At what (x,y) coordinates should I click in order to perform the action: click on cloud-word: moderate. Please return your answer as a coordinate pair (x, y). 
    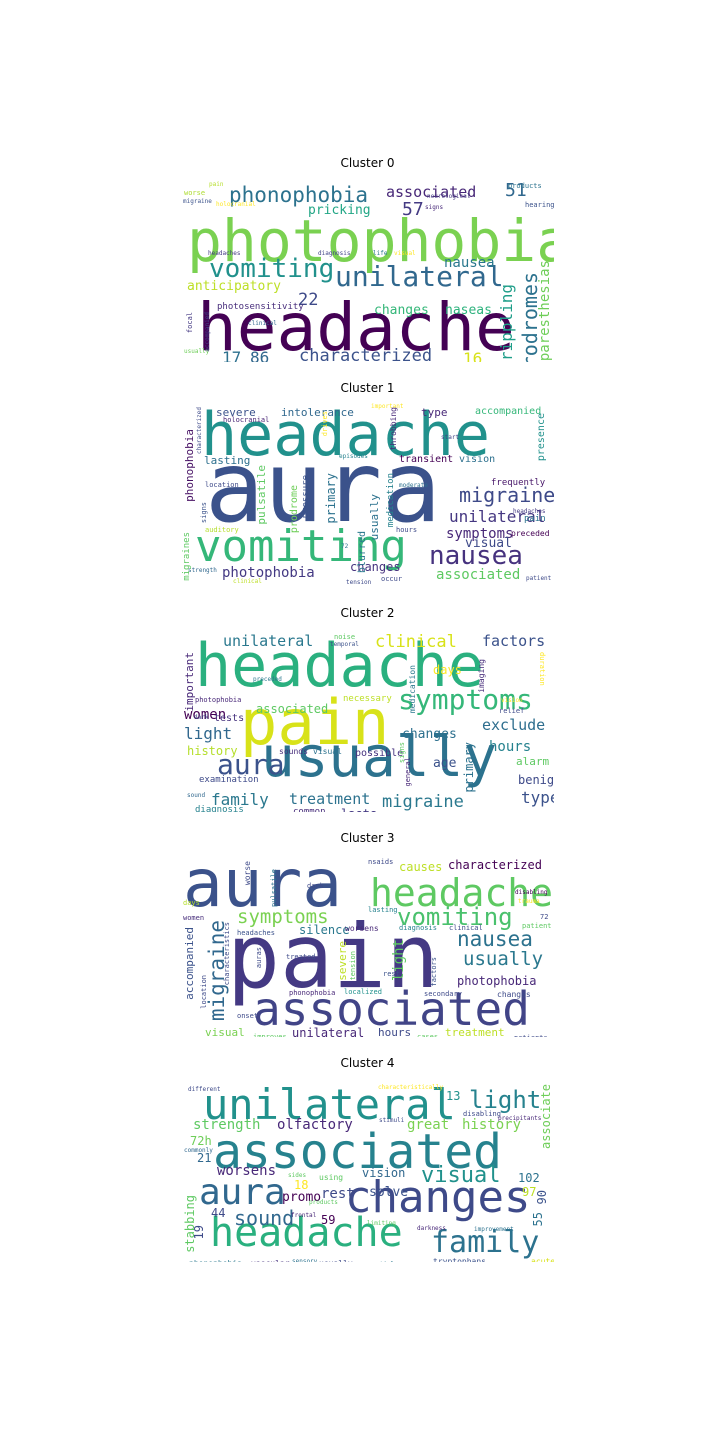
    Looking at the image, I should click on (413, 485).